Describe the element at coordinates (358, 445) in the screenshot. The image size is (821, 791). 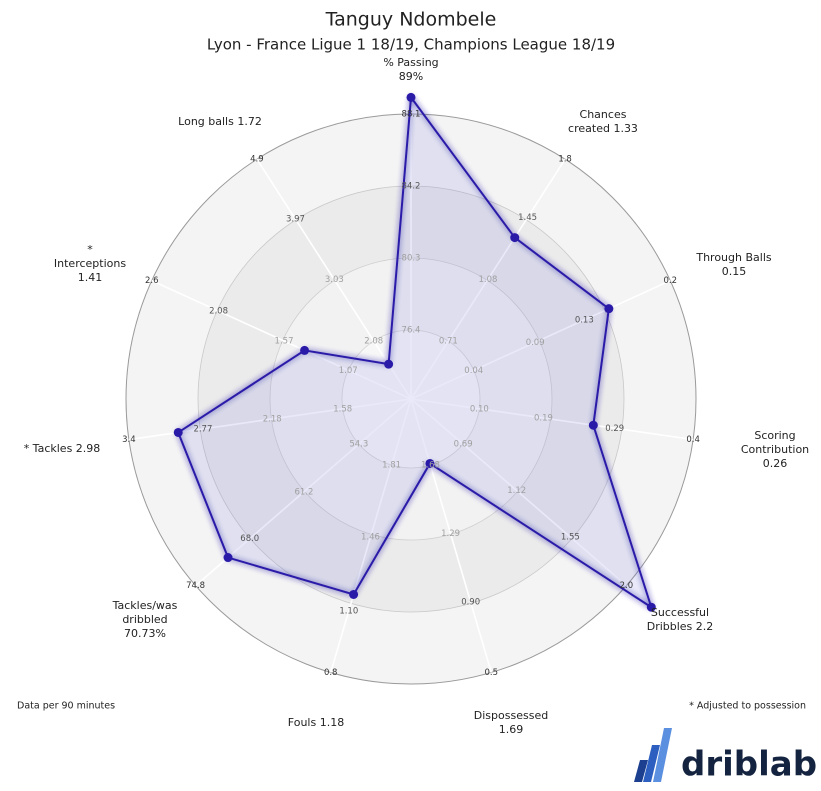
I see `tick-label: 54.3` at that location.